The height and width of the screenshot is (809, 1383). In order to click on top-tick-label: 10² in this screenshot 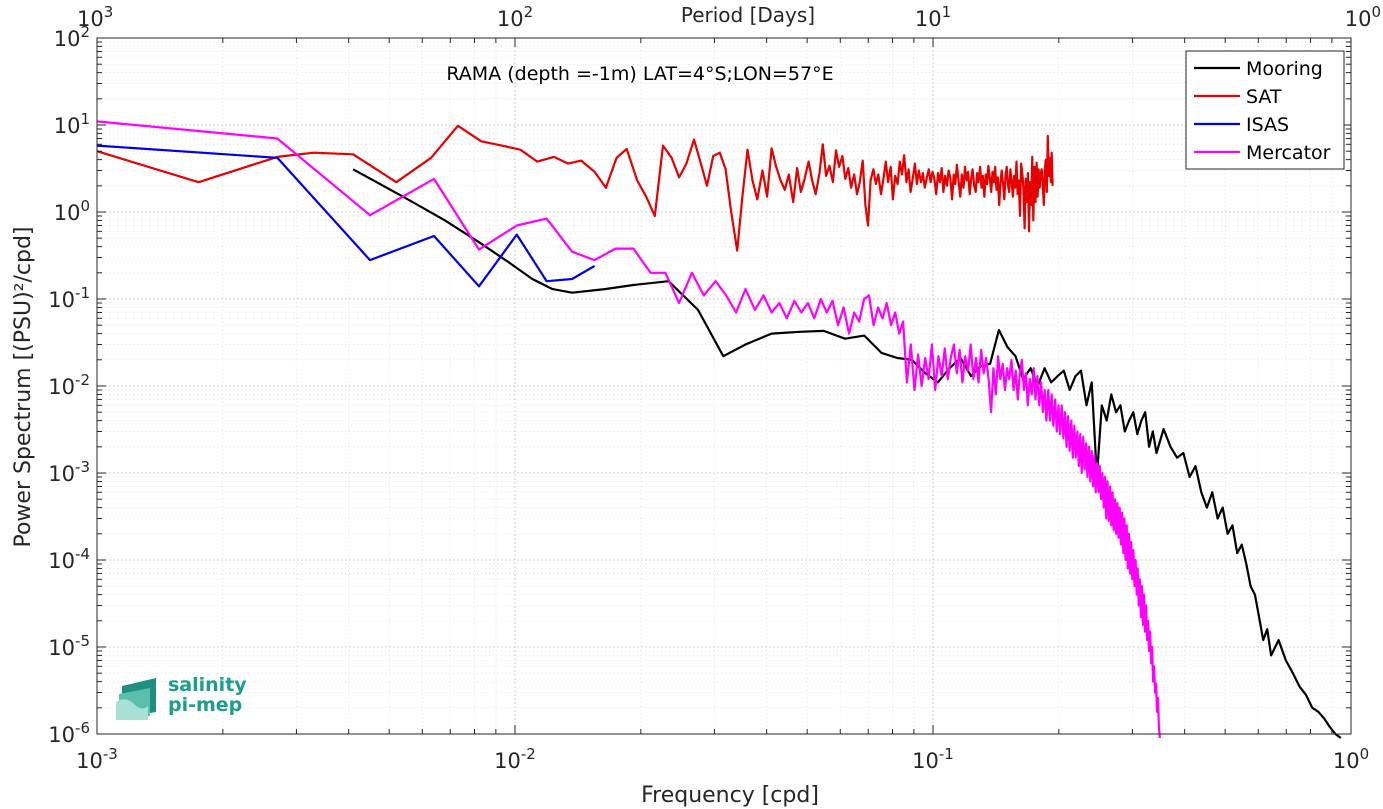, I will do `click(515, 17)`.